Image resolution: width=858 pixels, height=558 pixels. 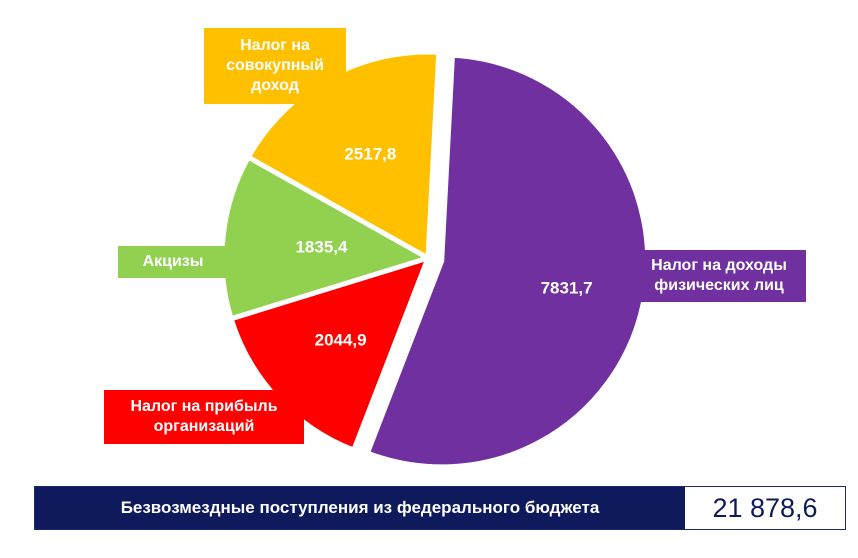 I want to click on slice-excise, so click(x=325, y=238).